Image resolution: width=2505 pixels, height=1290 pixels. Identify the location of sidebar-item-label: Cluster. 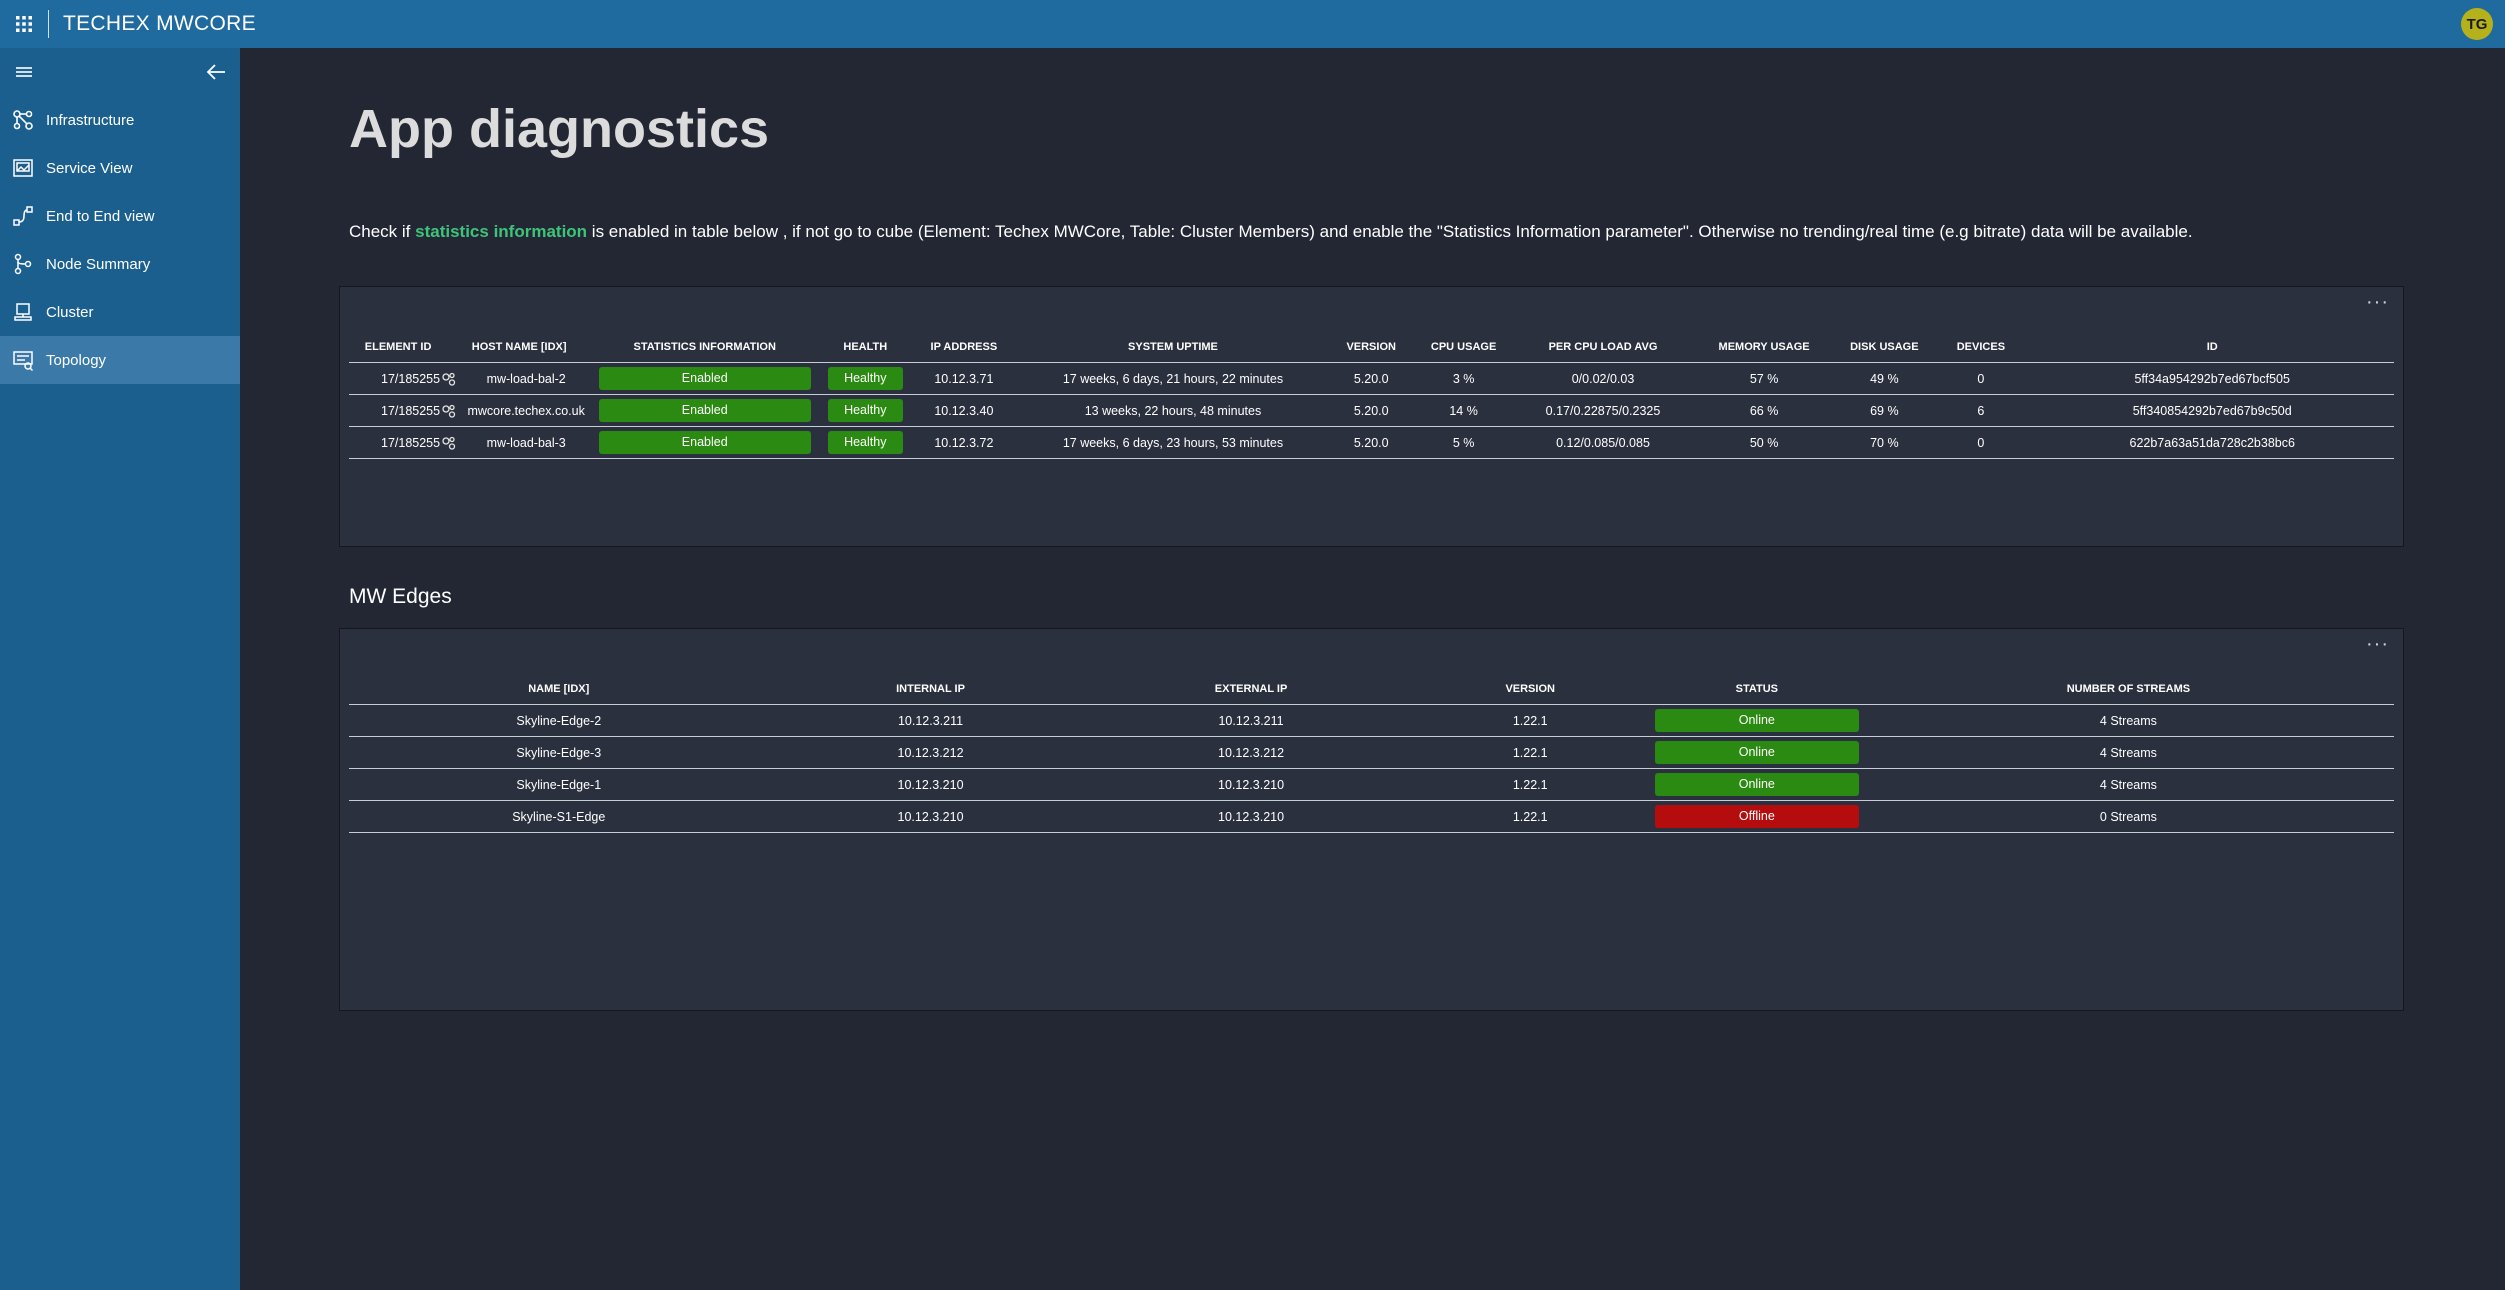
(70, 312).